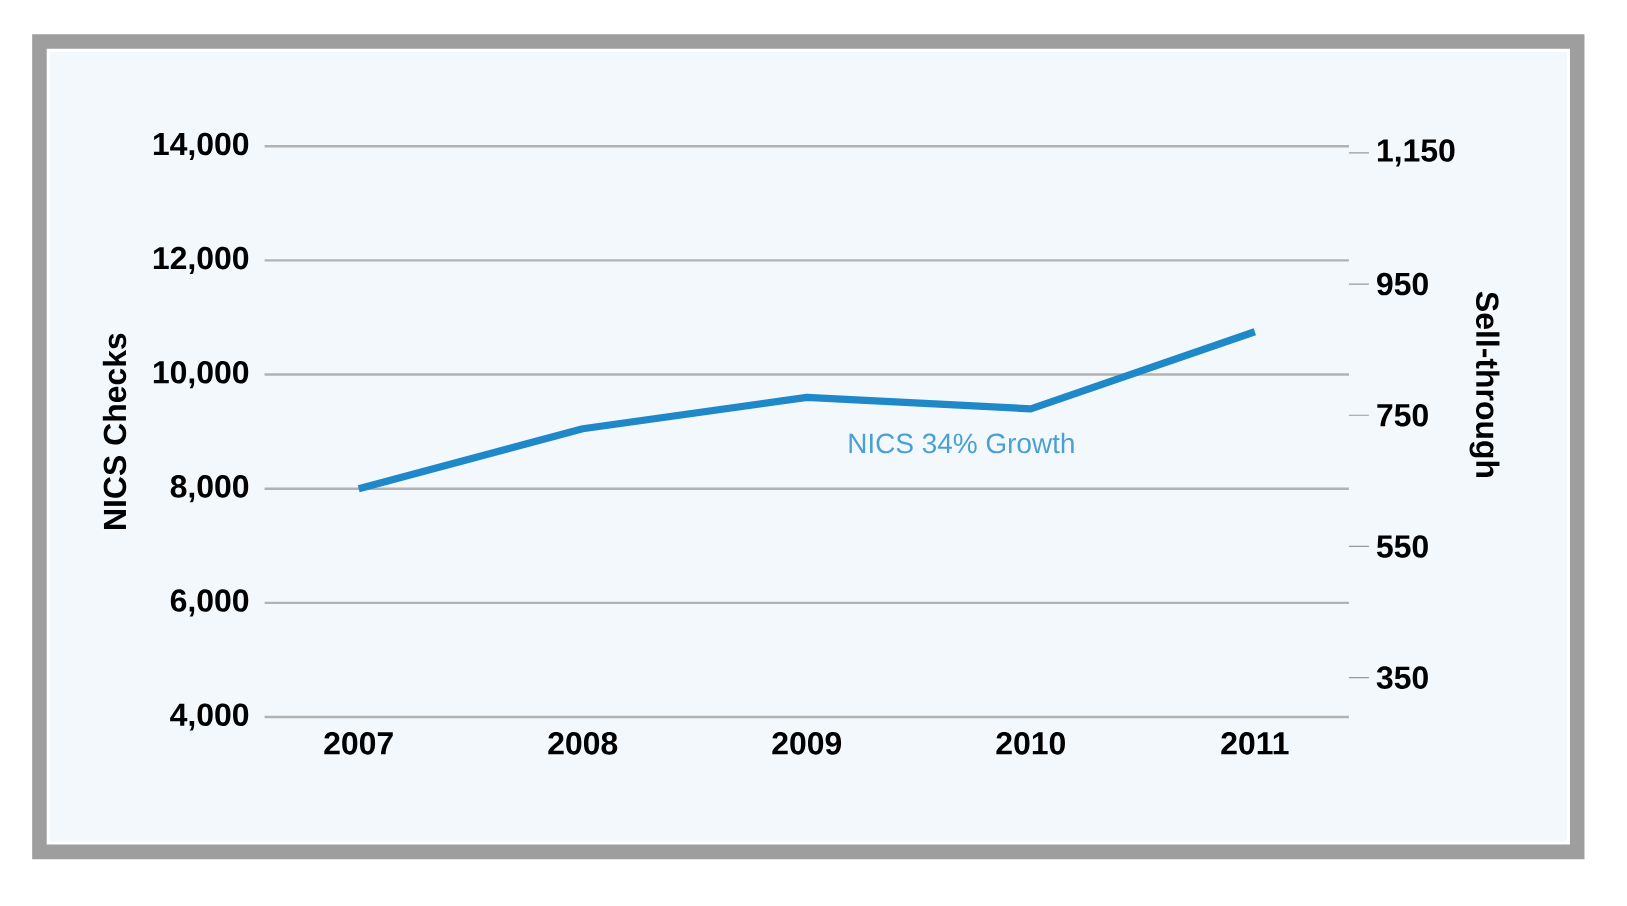 The image size is (1627, 906). What do you see at coordinates (209, 603) in the screenshot?
I see `y-tick-label: 6,000` at bounding box center [209, 603].